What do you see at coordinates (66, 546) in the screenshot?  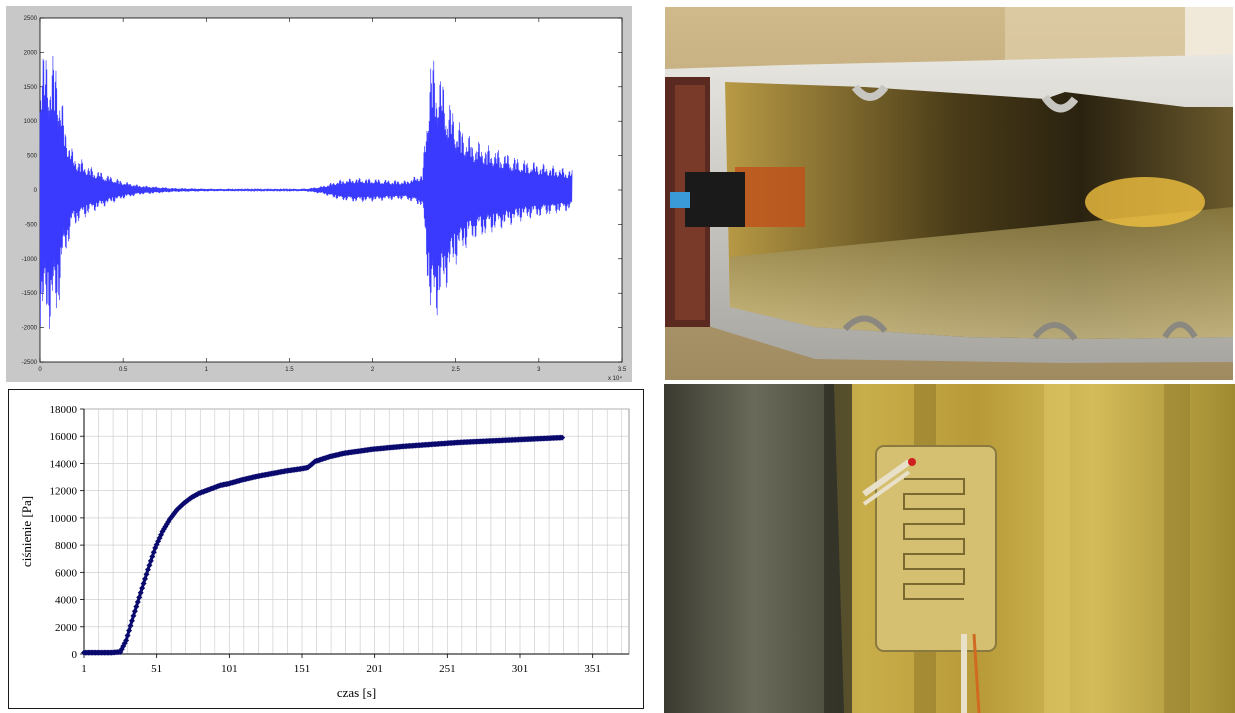 I see `y-tick-label: 8000` at bounding box center [66, 546].